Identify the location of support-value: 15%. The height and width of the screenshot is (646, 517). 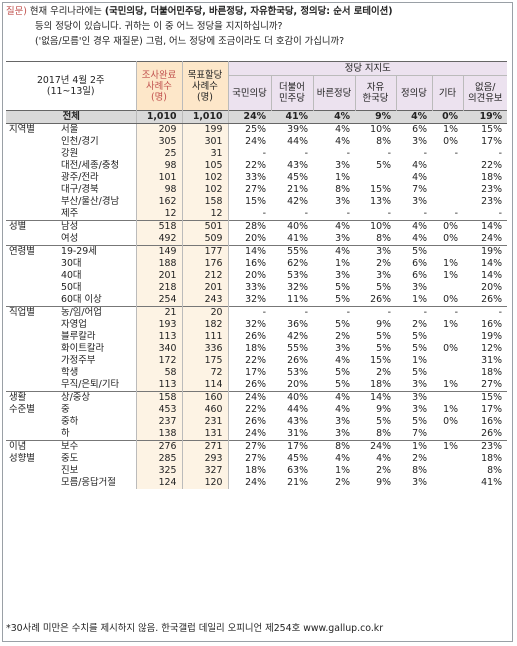
(249, 202).